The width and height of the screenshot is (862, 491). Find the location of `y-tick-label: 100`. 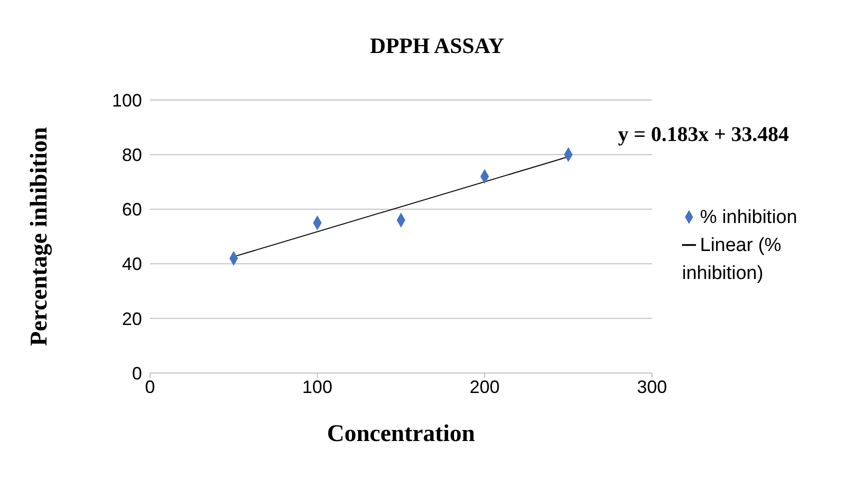

y-tick-label: 100 is located at coordinates (127, 100).